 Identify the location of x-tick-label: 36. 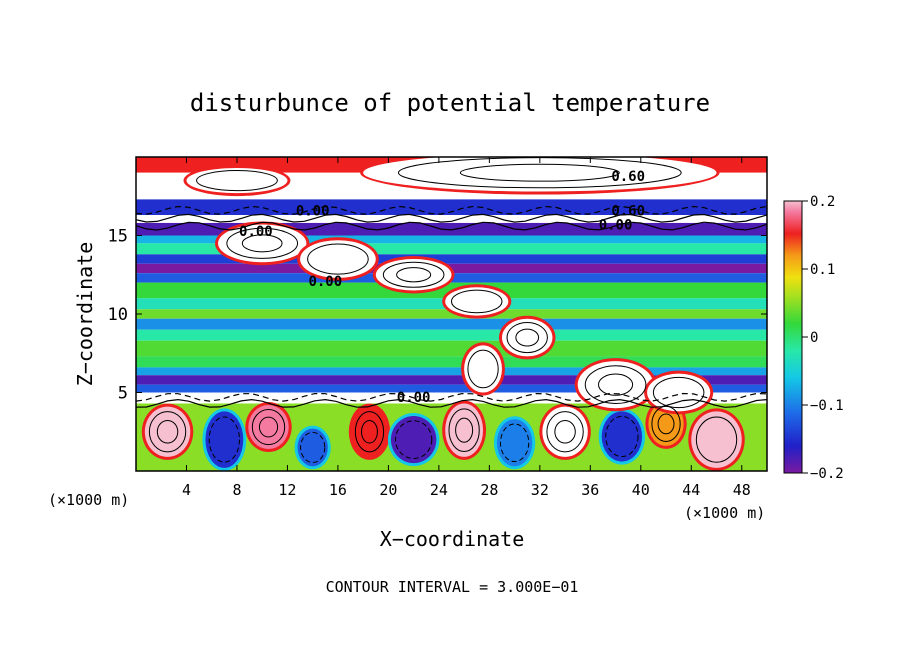
(590, 490).